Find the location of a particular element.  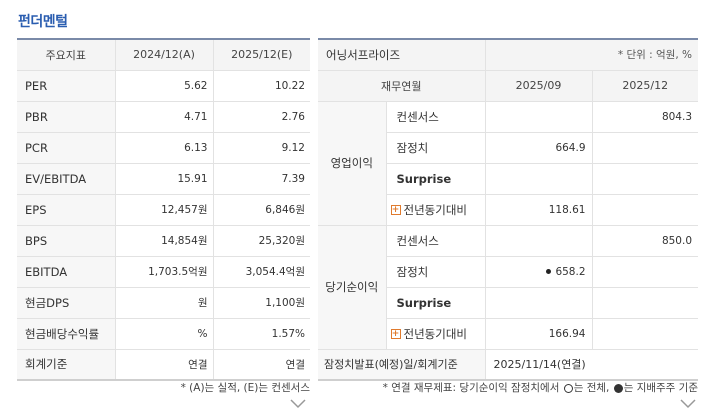

filled-dot-icon is located at coordinates (549, 271).